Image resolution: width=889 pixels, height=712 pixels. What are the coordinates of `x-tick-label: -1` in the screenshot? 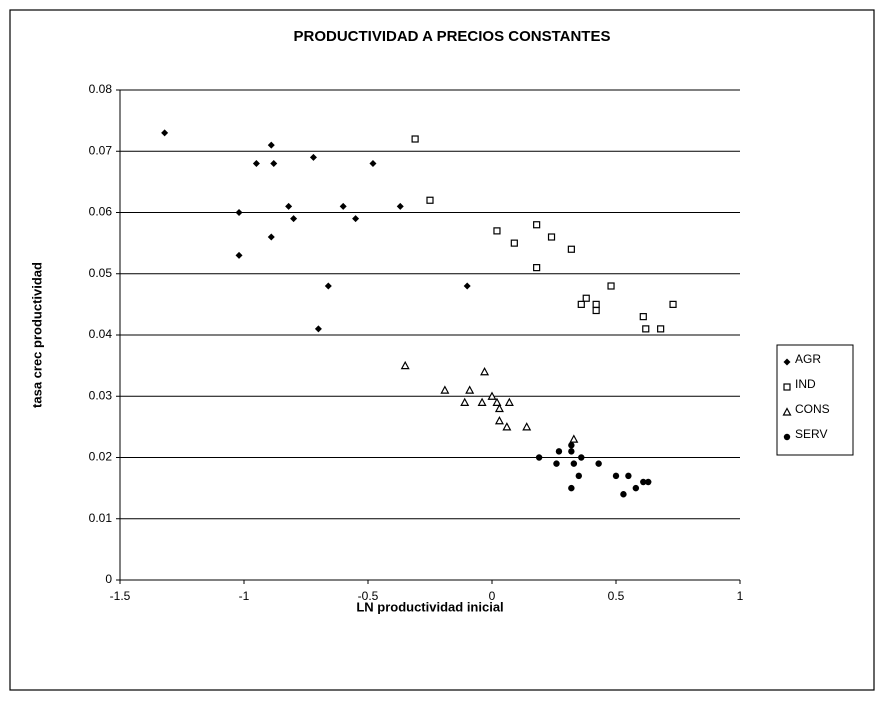 It's located at (244, 596).